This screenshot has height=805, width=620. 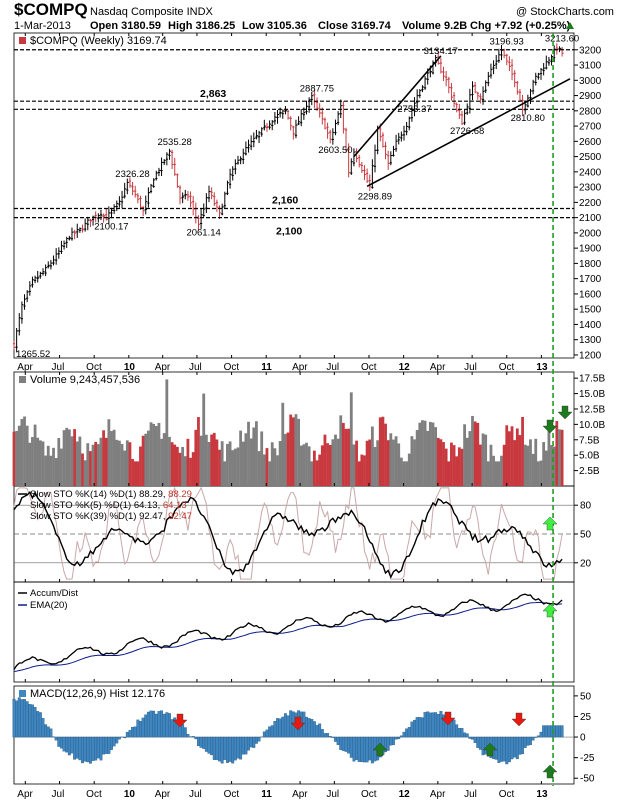 I want to click on price-annotation: 2810.80, so click(x=528, y=118).